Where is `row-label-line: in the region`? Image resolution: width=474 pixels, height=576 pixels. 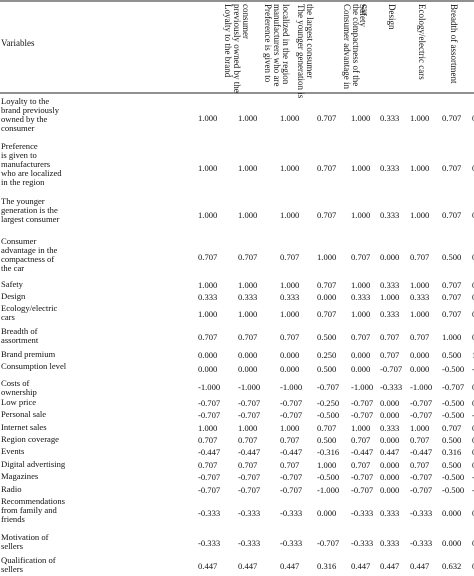
row-label-line: in the region is located at coordinates (23, 182).